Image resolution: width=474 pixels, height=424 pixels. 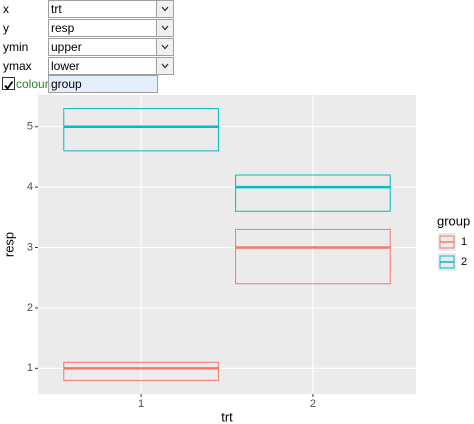 What do you see at coordinates (313, 404) in the screenshot?
I see `x-tick-label: 2` at bounding box center [313, 404].